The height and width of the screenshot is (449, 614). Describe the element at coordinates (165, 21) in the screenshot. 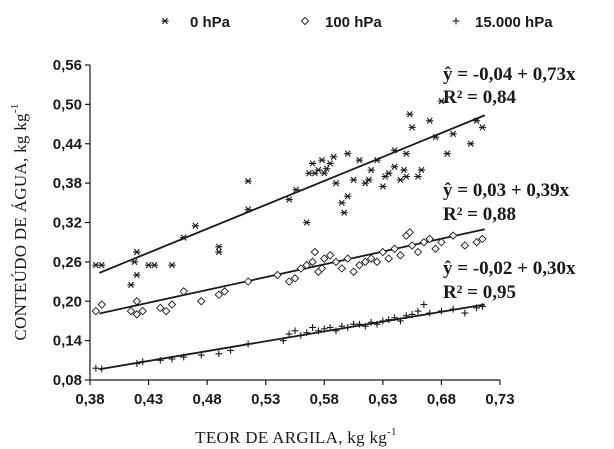

I see `legend-marker-asterisk` at that location.